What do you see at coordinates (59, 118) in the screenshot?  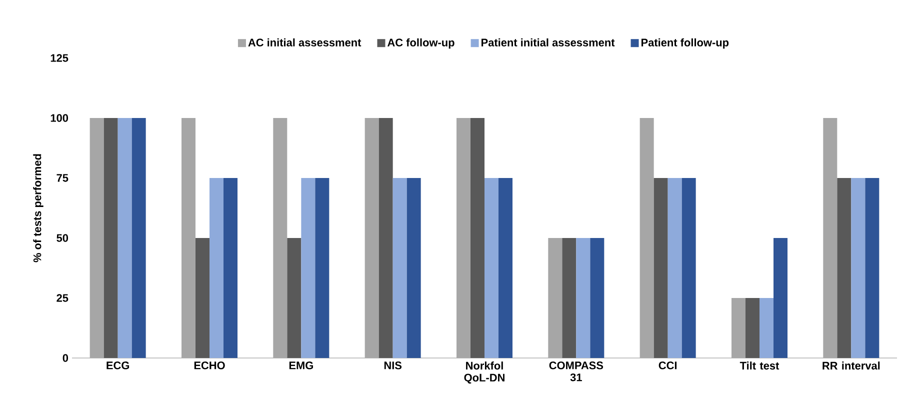 I see `y-tick-label: 100` at bounding box center [59, 118].